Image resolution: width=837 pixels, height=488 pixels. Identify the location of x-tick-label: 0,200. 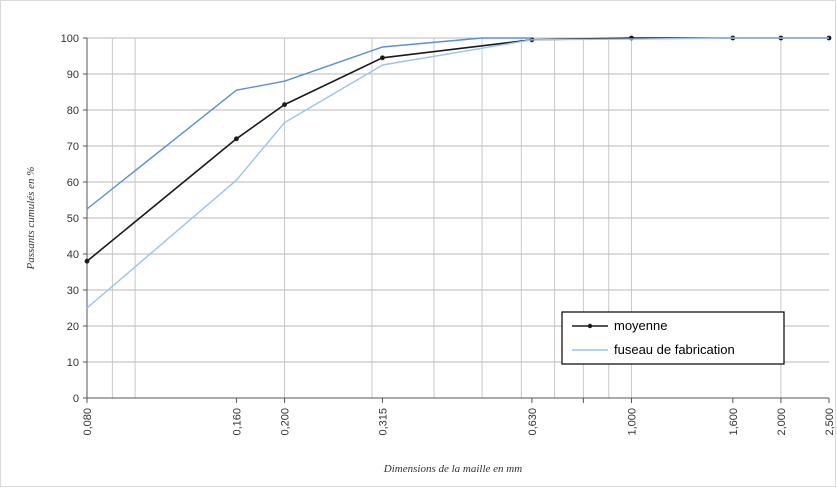
(286, 422).